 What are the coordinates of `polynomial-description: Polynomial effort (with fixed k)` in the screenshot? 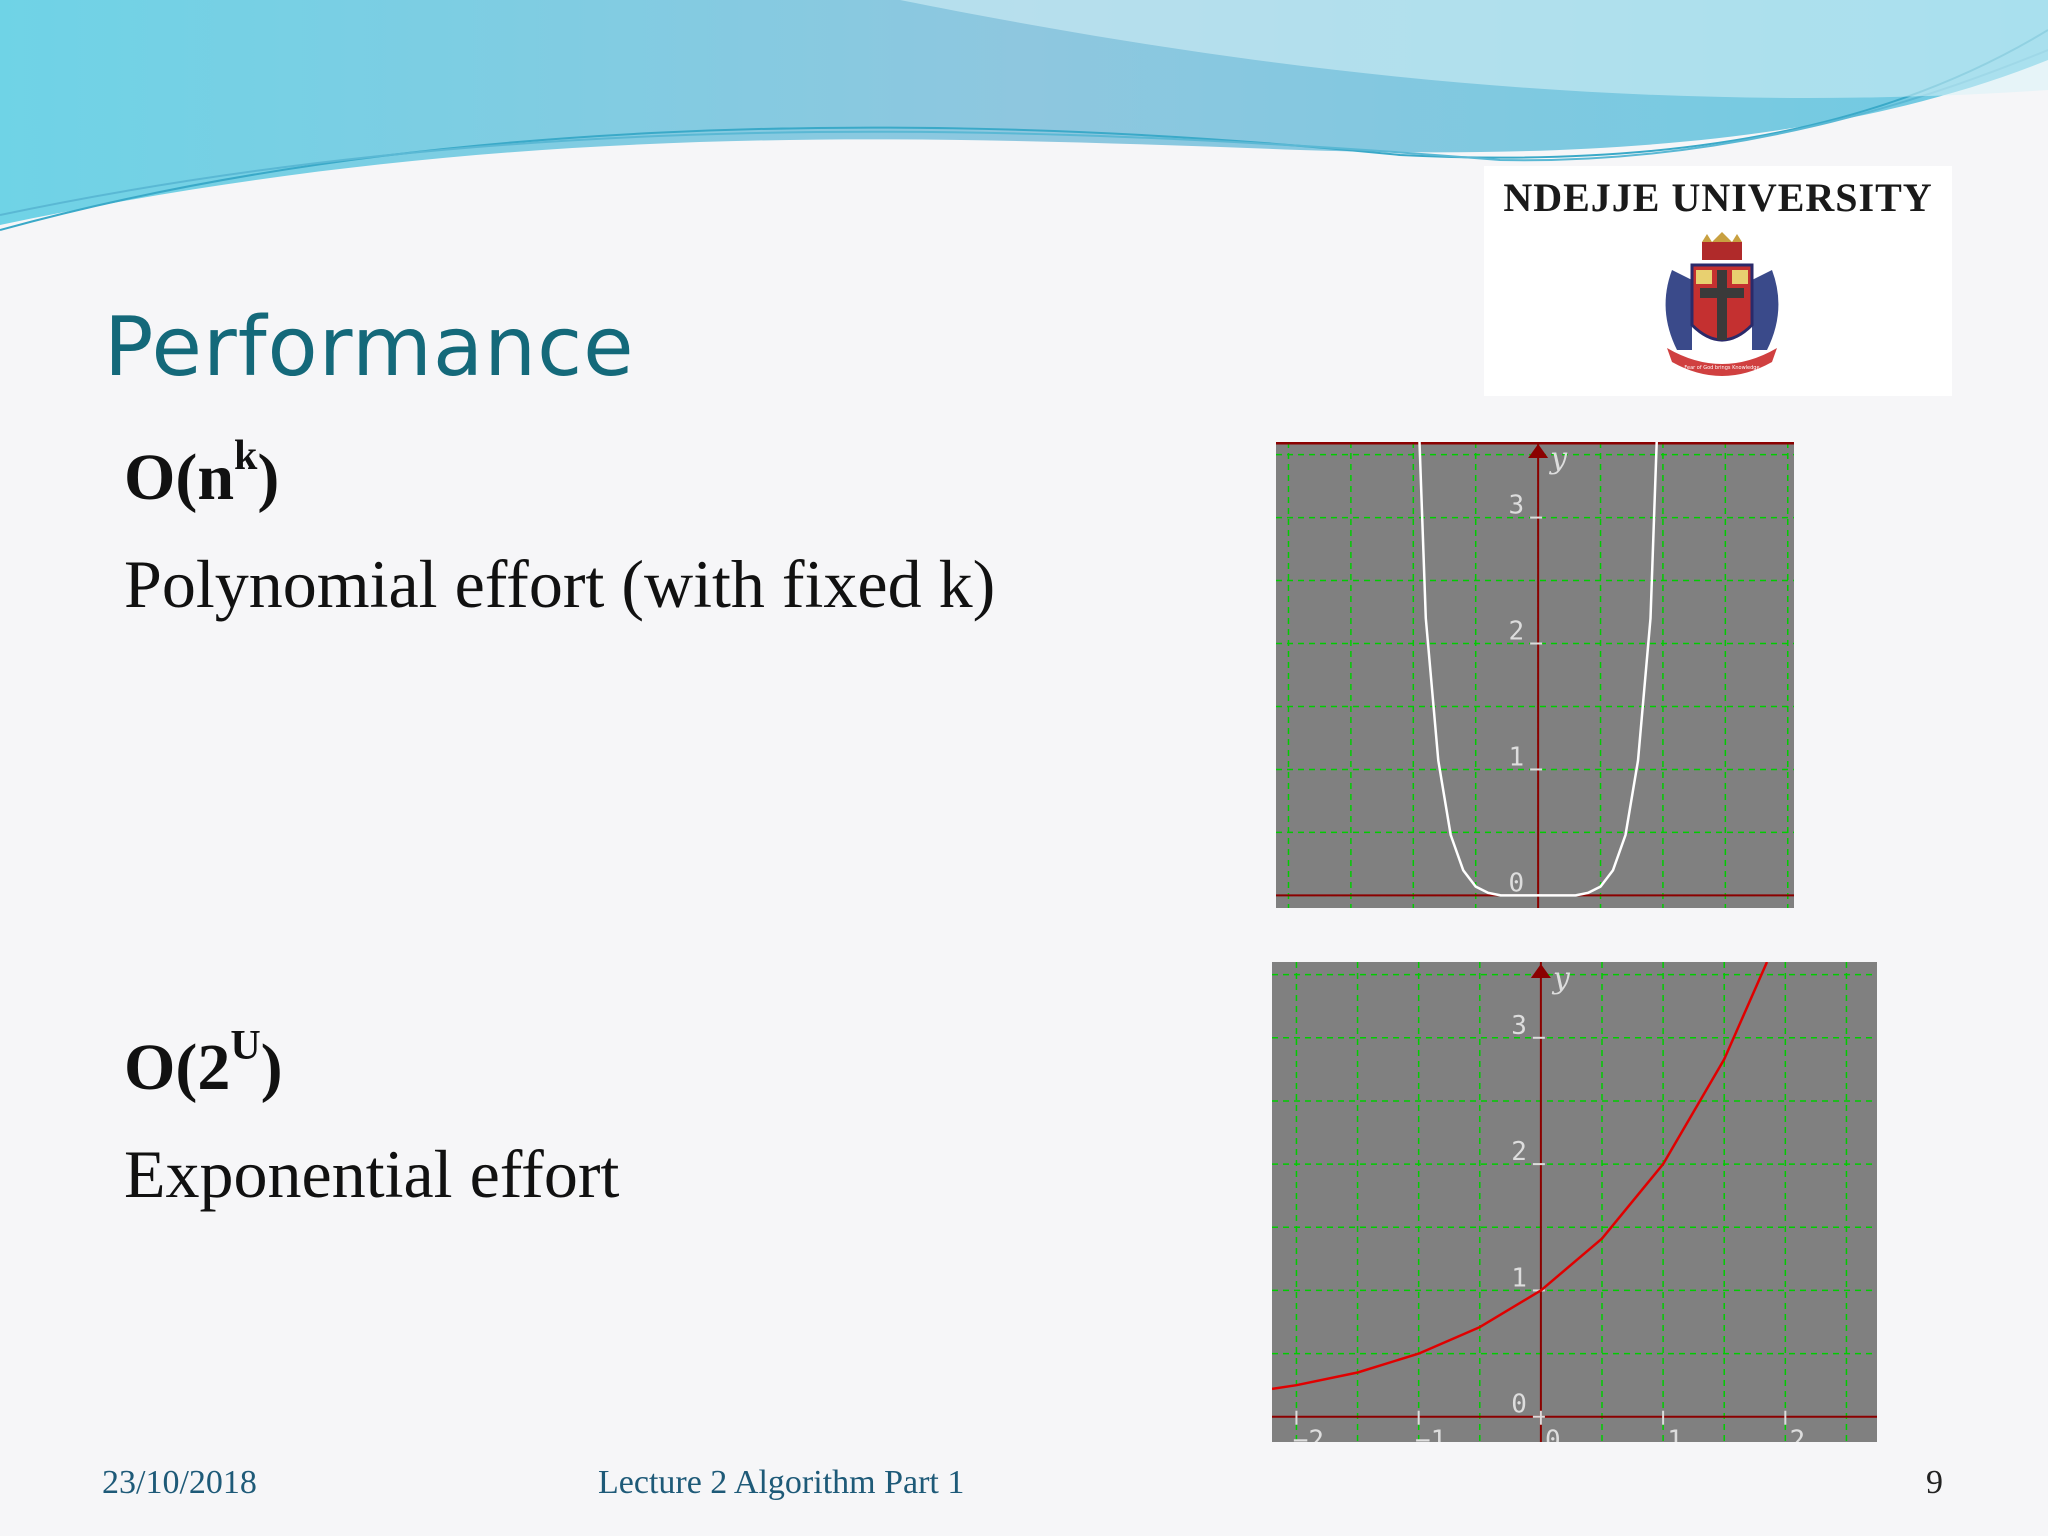 It's located at (560, 584).